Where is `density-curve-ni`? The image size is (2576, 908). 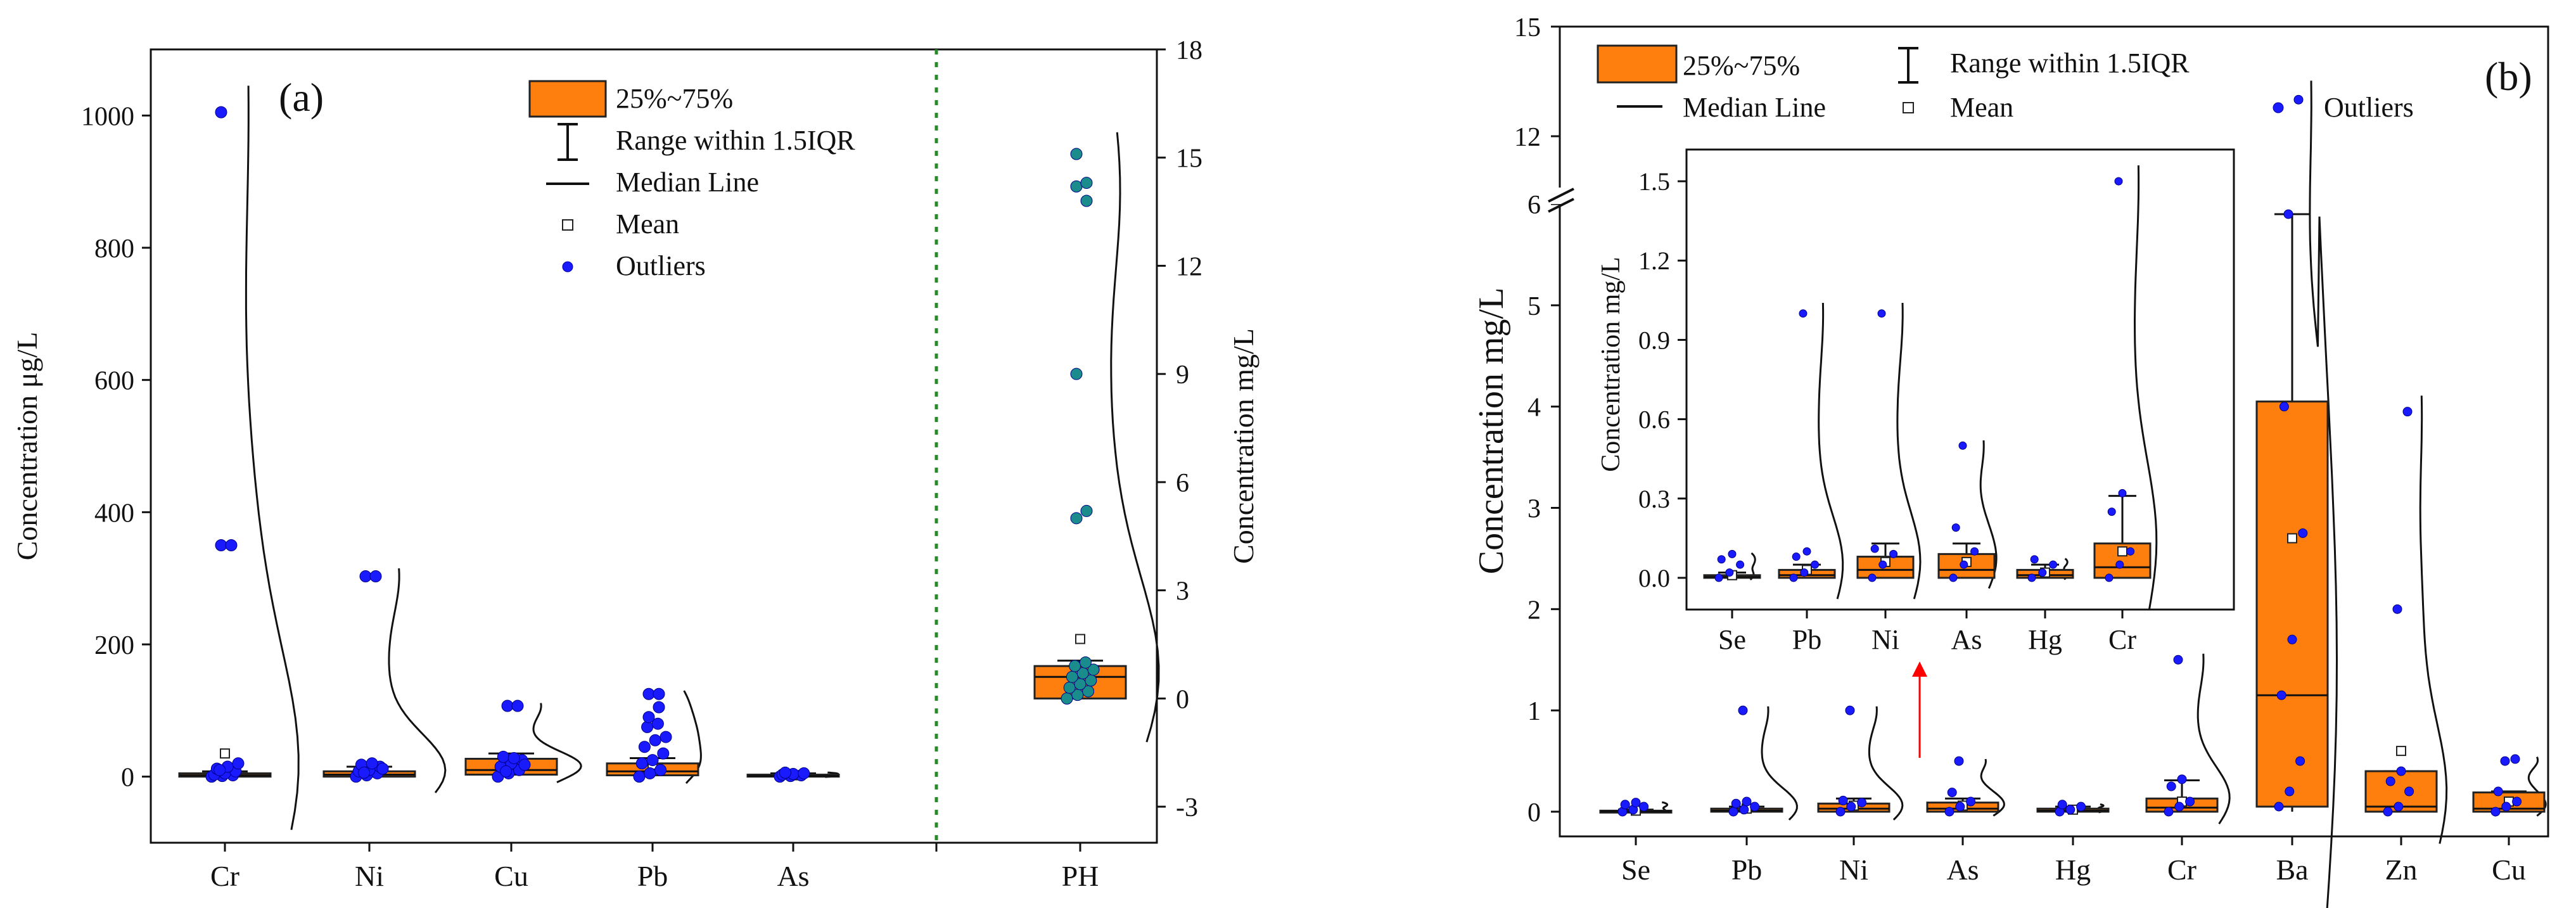
density-curve-ni is located at coordinates (1909, 450).